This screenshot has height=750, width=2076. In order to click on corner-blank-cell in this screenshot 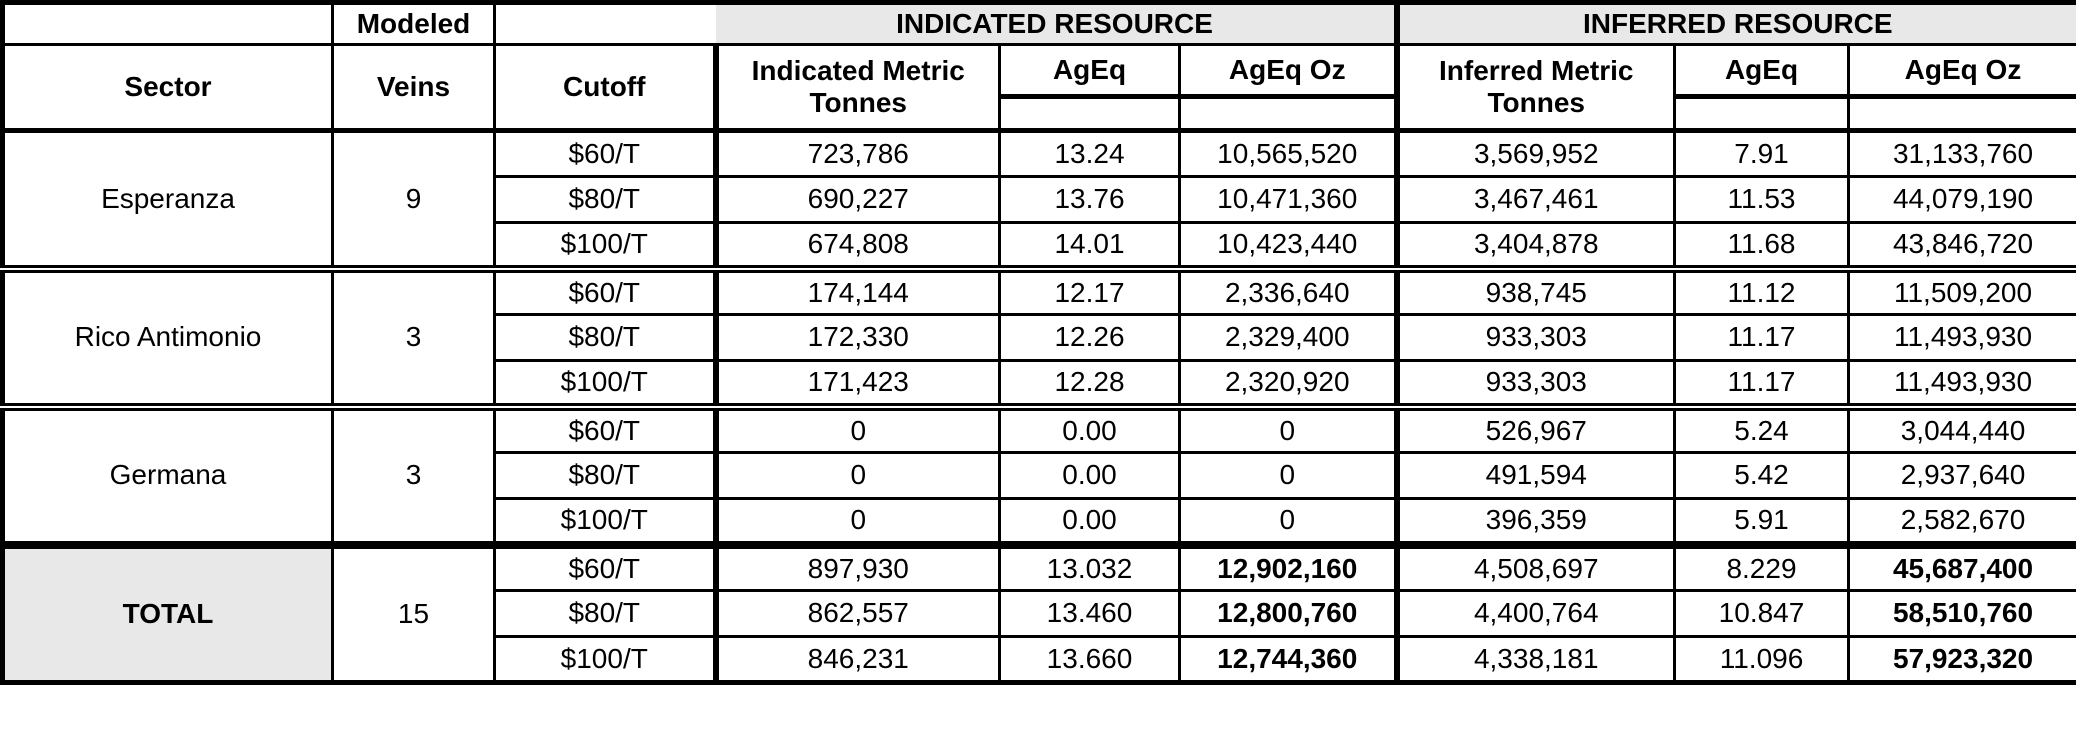, I will do `click(167, 23)`.